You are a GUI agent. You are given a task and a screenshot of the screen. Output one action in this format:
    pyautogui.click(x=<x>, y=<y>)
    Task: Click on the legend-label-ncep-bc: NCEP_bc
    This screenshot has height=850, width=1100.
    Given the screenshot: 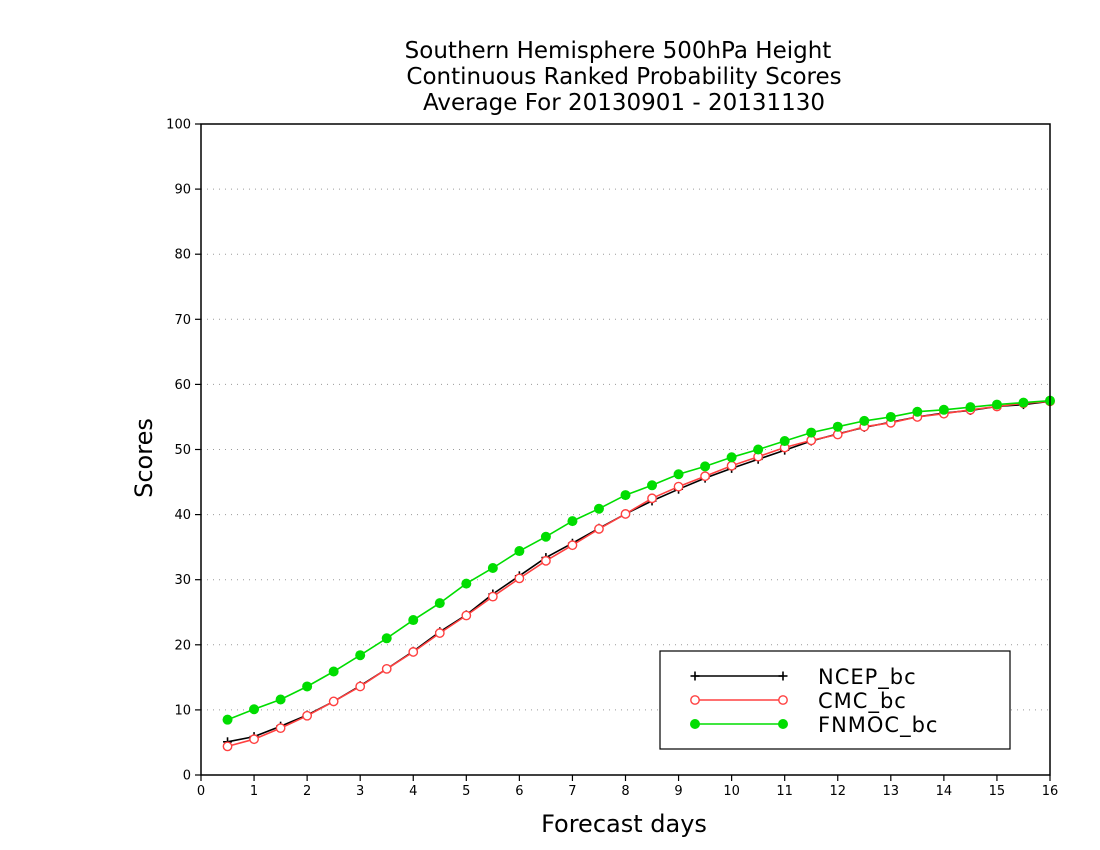 What is the action you would take?
    pyautogui.click(x=867, y=677)
    